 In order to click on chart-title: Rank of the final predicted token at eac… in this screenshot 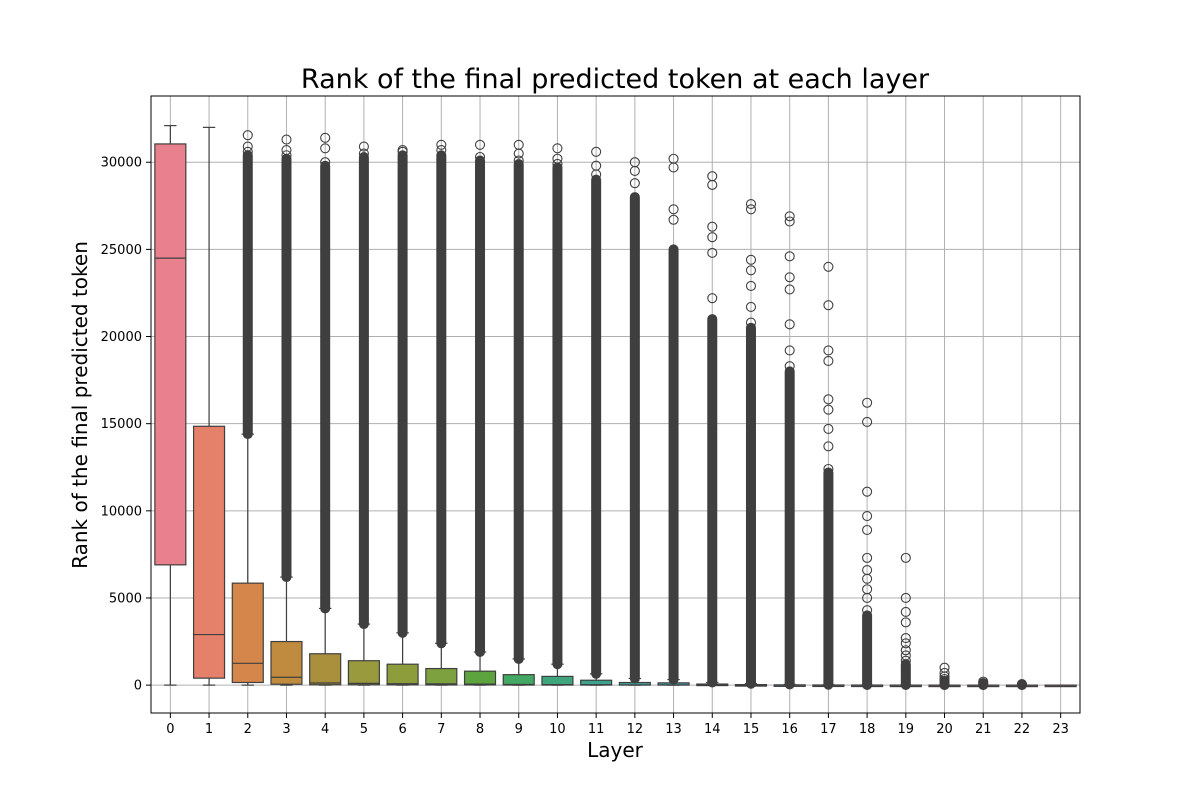, I will do `click(615, 79)`.